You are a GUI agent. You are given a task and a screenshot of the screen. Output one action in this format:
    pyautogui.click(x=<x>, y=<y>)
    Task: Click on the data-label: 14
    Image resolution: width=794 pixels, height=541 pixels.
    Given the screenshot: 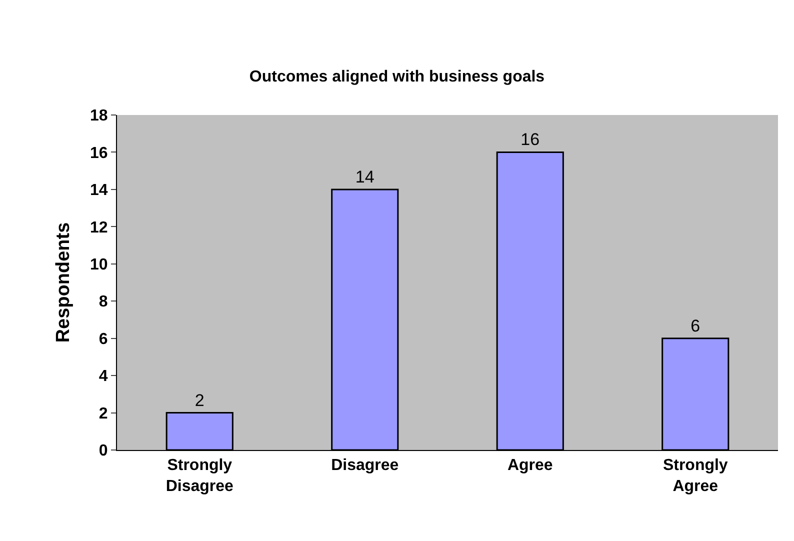 What is the action you would take?
    pyautogui.click(x=364, y=176)
    